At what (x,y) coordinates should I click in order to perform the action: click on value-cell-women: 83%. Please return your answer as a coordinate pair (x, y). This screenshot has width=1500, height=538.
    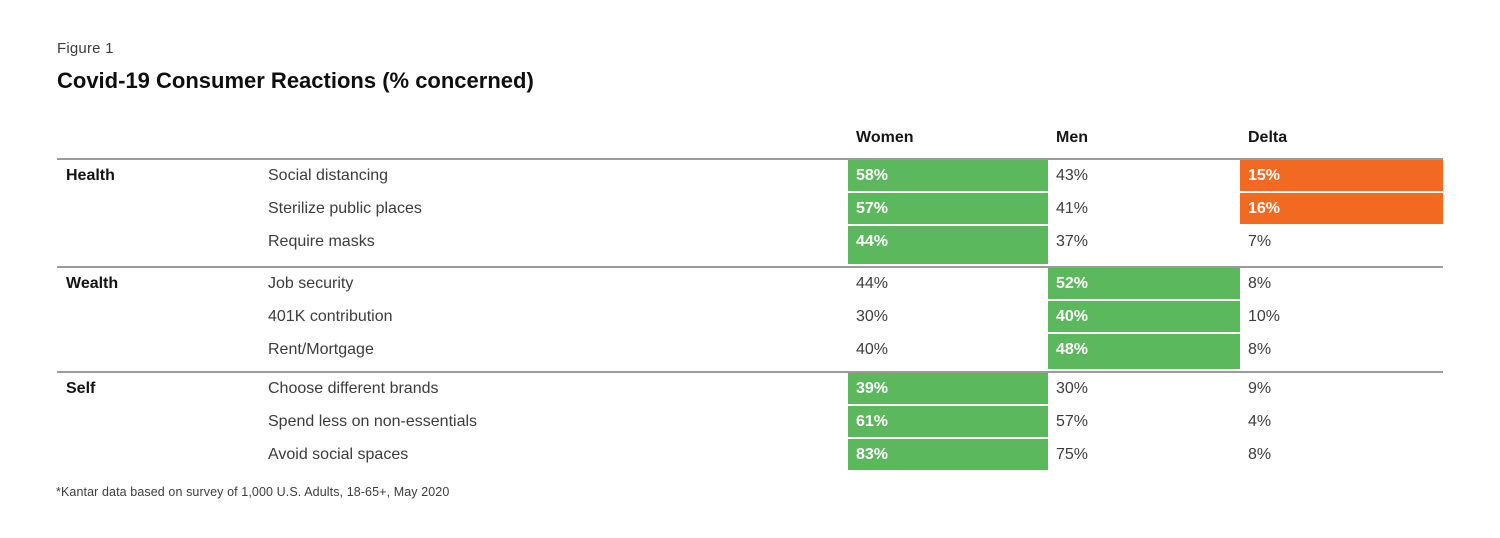
    Looking at the image, I should click on (948, 455).